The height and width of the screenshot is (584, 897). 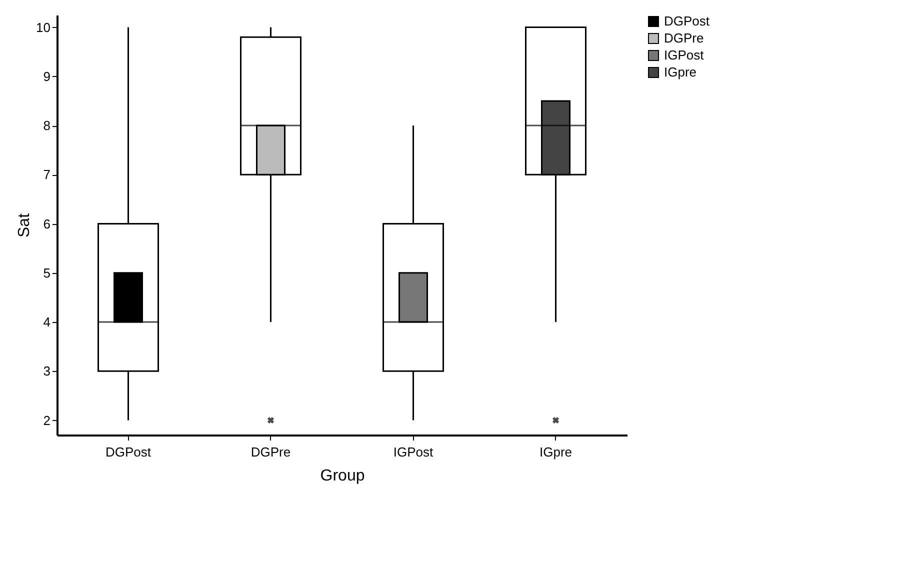 What do you see at coordinates (270, 452) in the screenshot?
I see `x-tick-label: DGPre` at bounding box center [270, 452].